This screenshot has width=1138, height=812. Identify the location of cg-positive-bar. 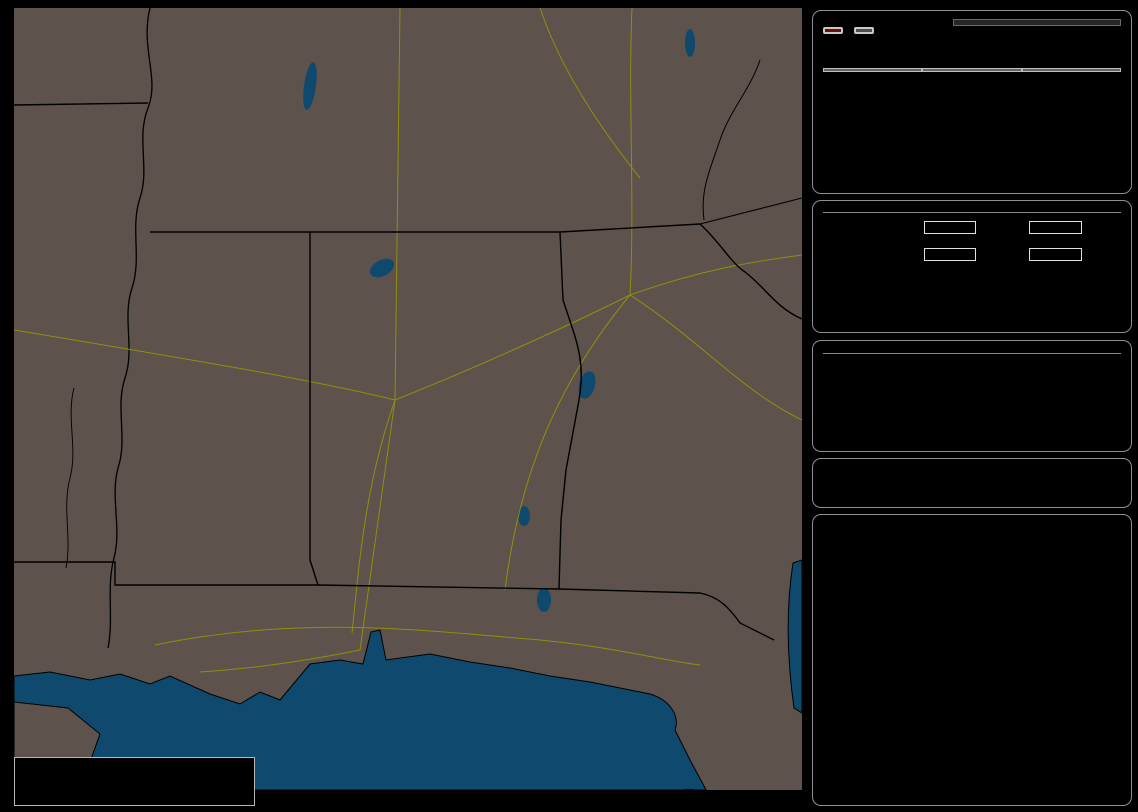
(950, 227).